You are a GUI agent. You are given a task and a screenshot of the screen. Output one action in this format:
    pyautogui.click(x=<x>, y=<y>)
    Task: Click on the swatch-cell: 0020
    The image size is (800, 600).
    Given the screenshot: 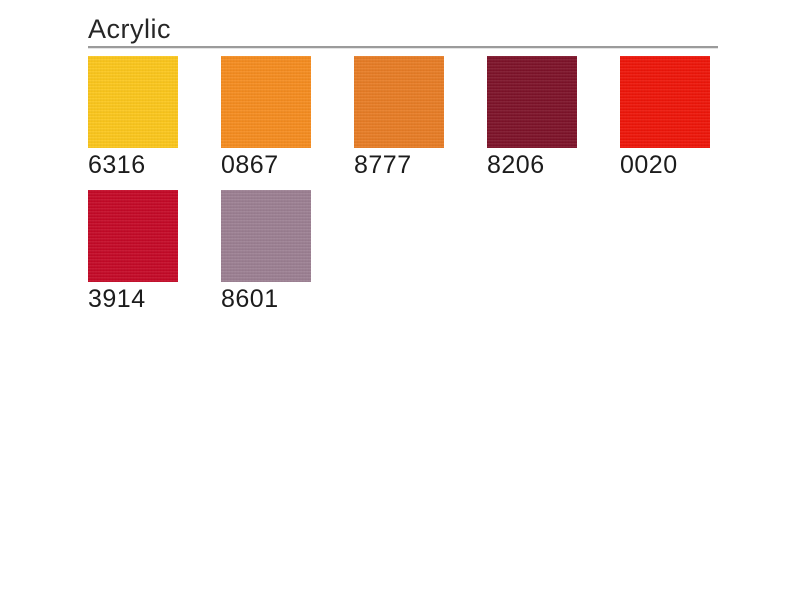 What is the action you would take?
    pyautogui.click(x=665, y=117)
    